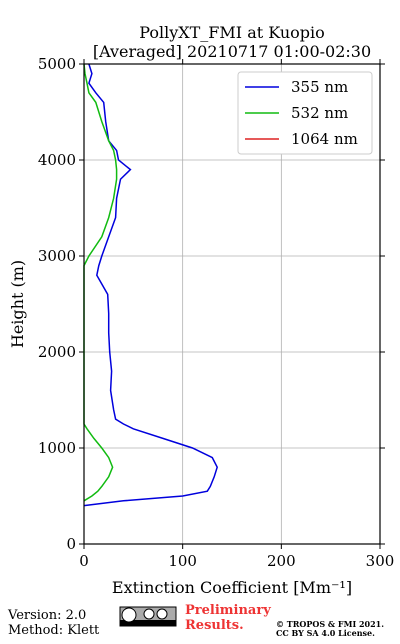 The width and height of the screenshot is (400, 644). Describe the element at coordinates (228, 618) in the screenshot. I see `preliminary-line-1: Preliminary Results.` at that location.